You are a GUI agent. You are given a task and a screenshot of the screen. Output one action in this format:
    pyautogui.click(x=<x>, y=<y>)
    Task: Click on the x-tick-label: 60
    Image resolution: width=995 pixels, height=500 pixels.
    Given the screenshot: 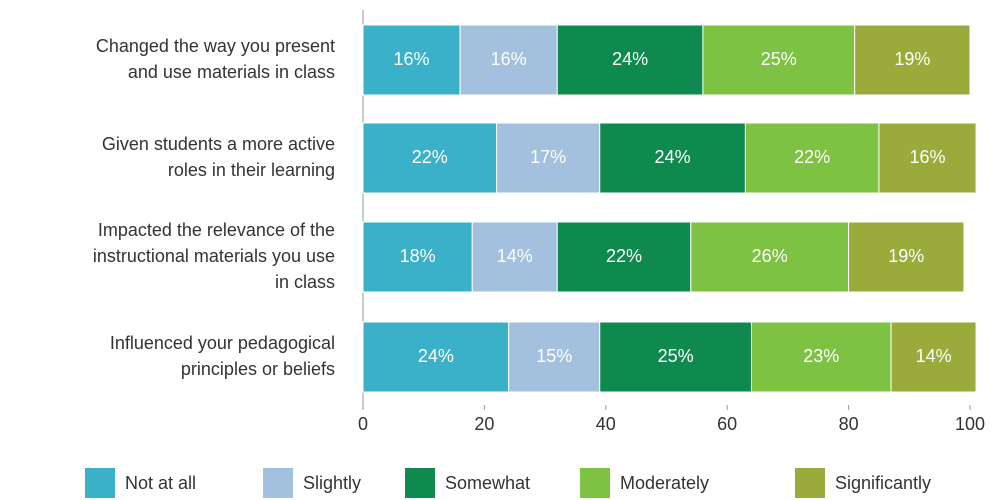 What is the action you would take?
    pyautogui.click(x=727, y=424)
    